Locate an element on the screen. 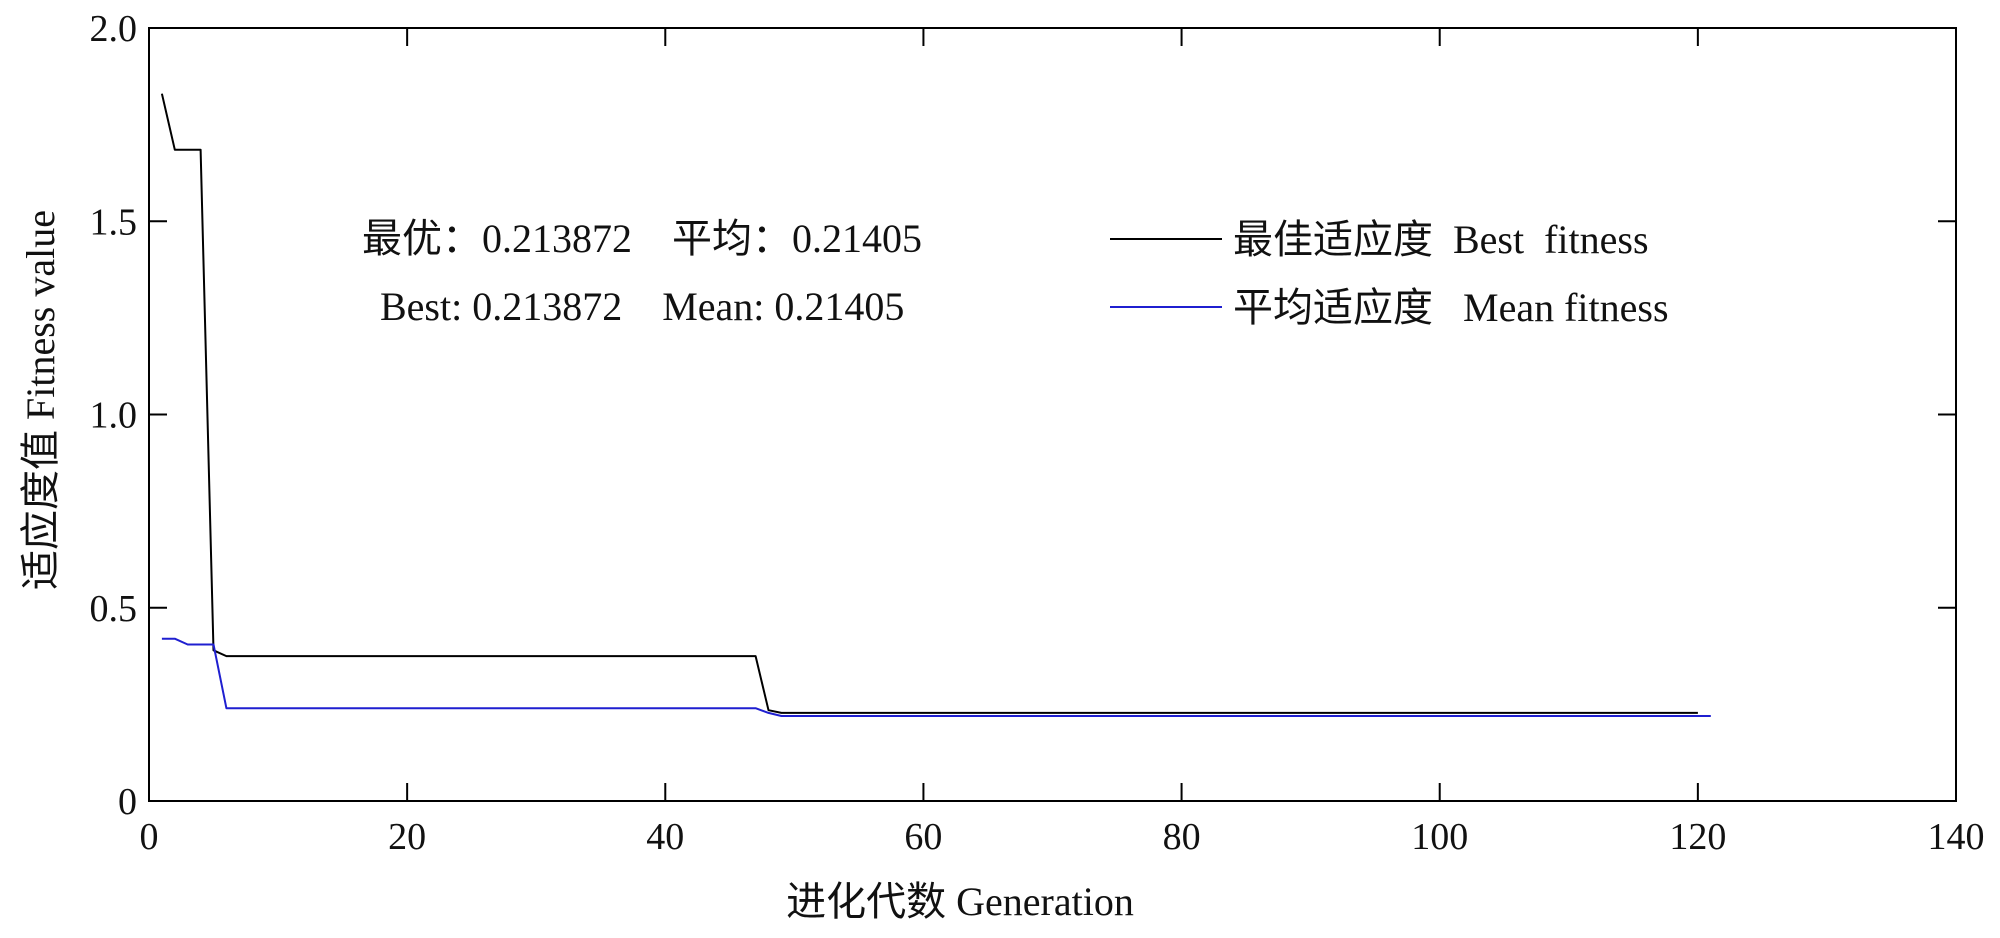 The image size is (2000, 938). y-axis-title: 适应度值 Fitness value is located at coordinates (40, 400).